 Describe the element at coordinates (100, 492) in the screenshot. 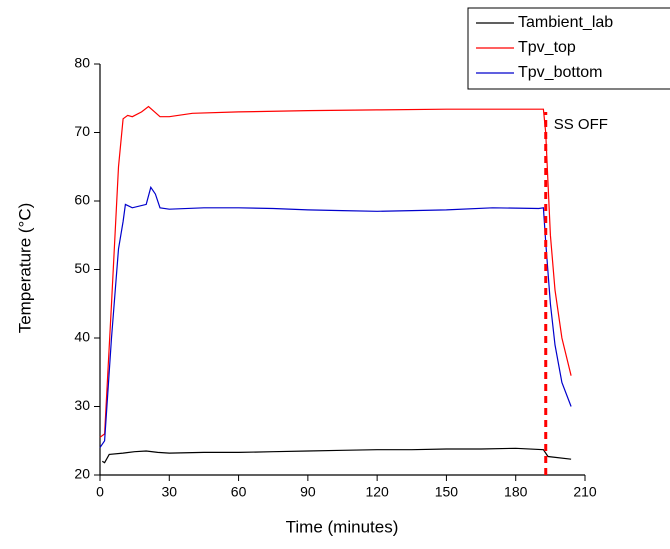

I see `x-tick-label: 0` at that location.